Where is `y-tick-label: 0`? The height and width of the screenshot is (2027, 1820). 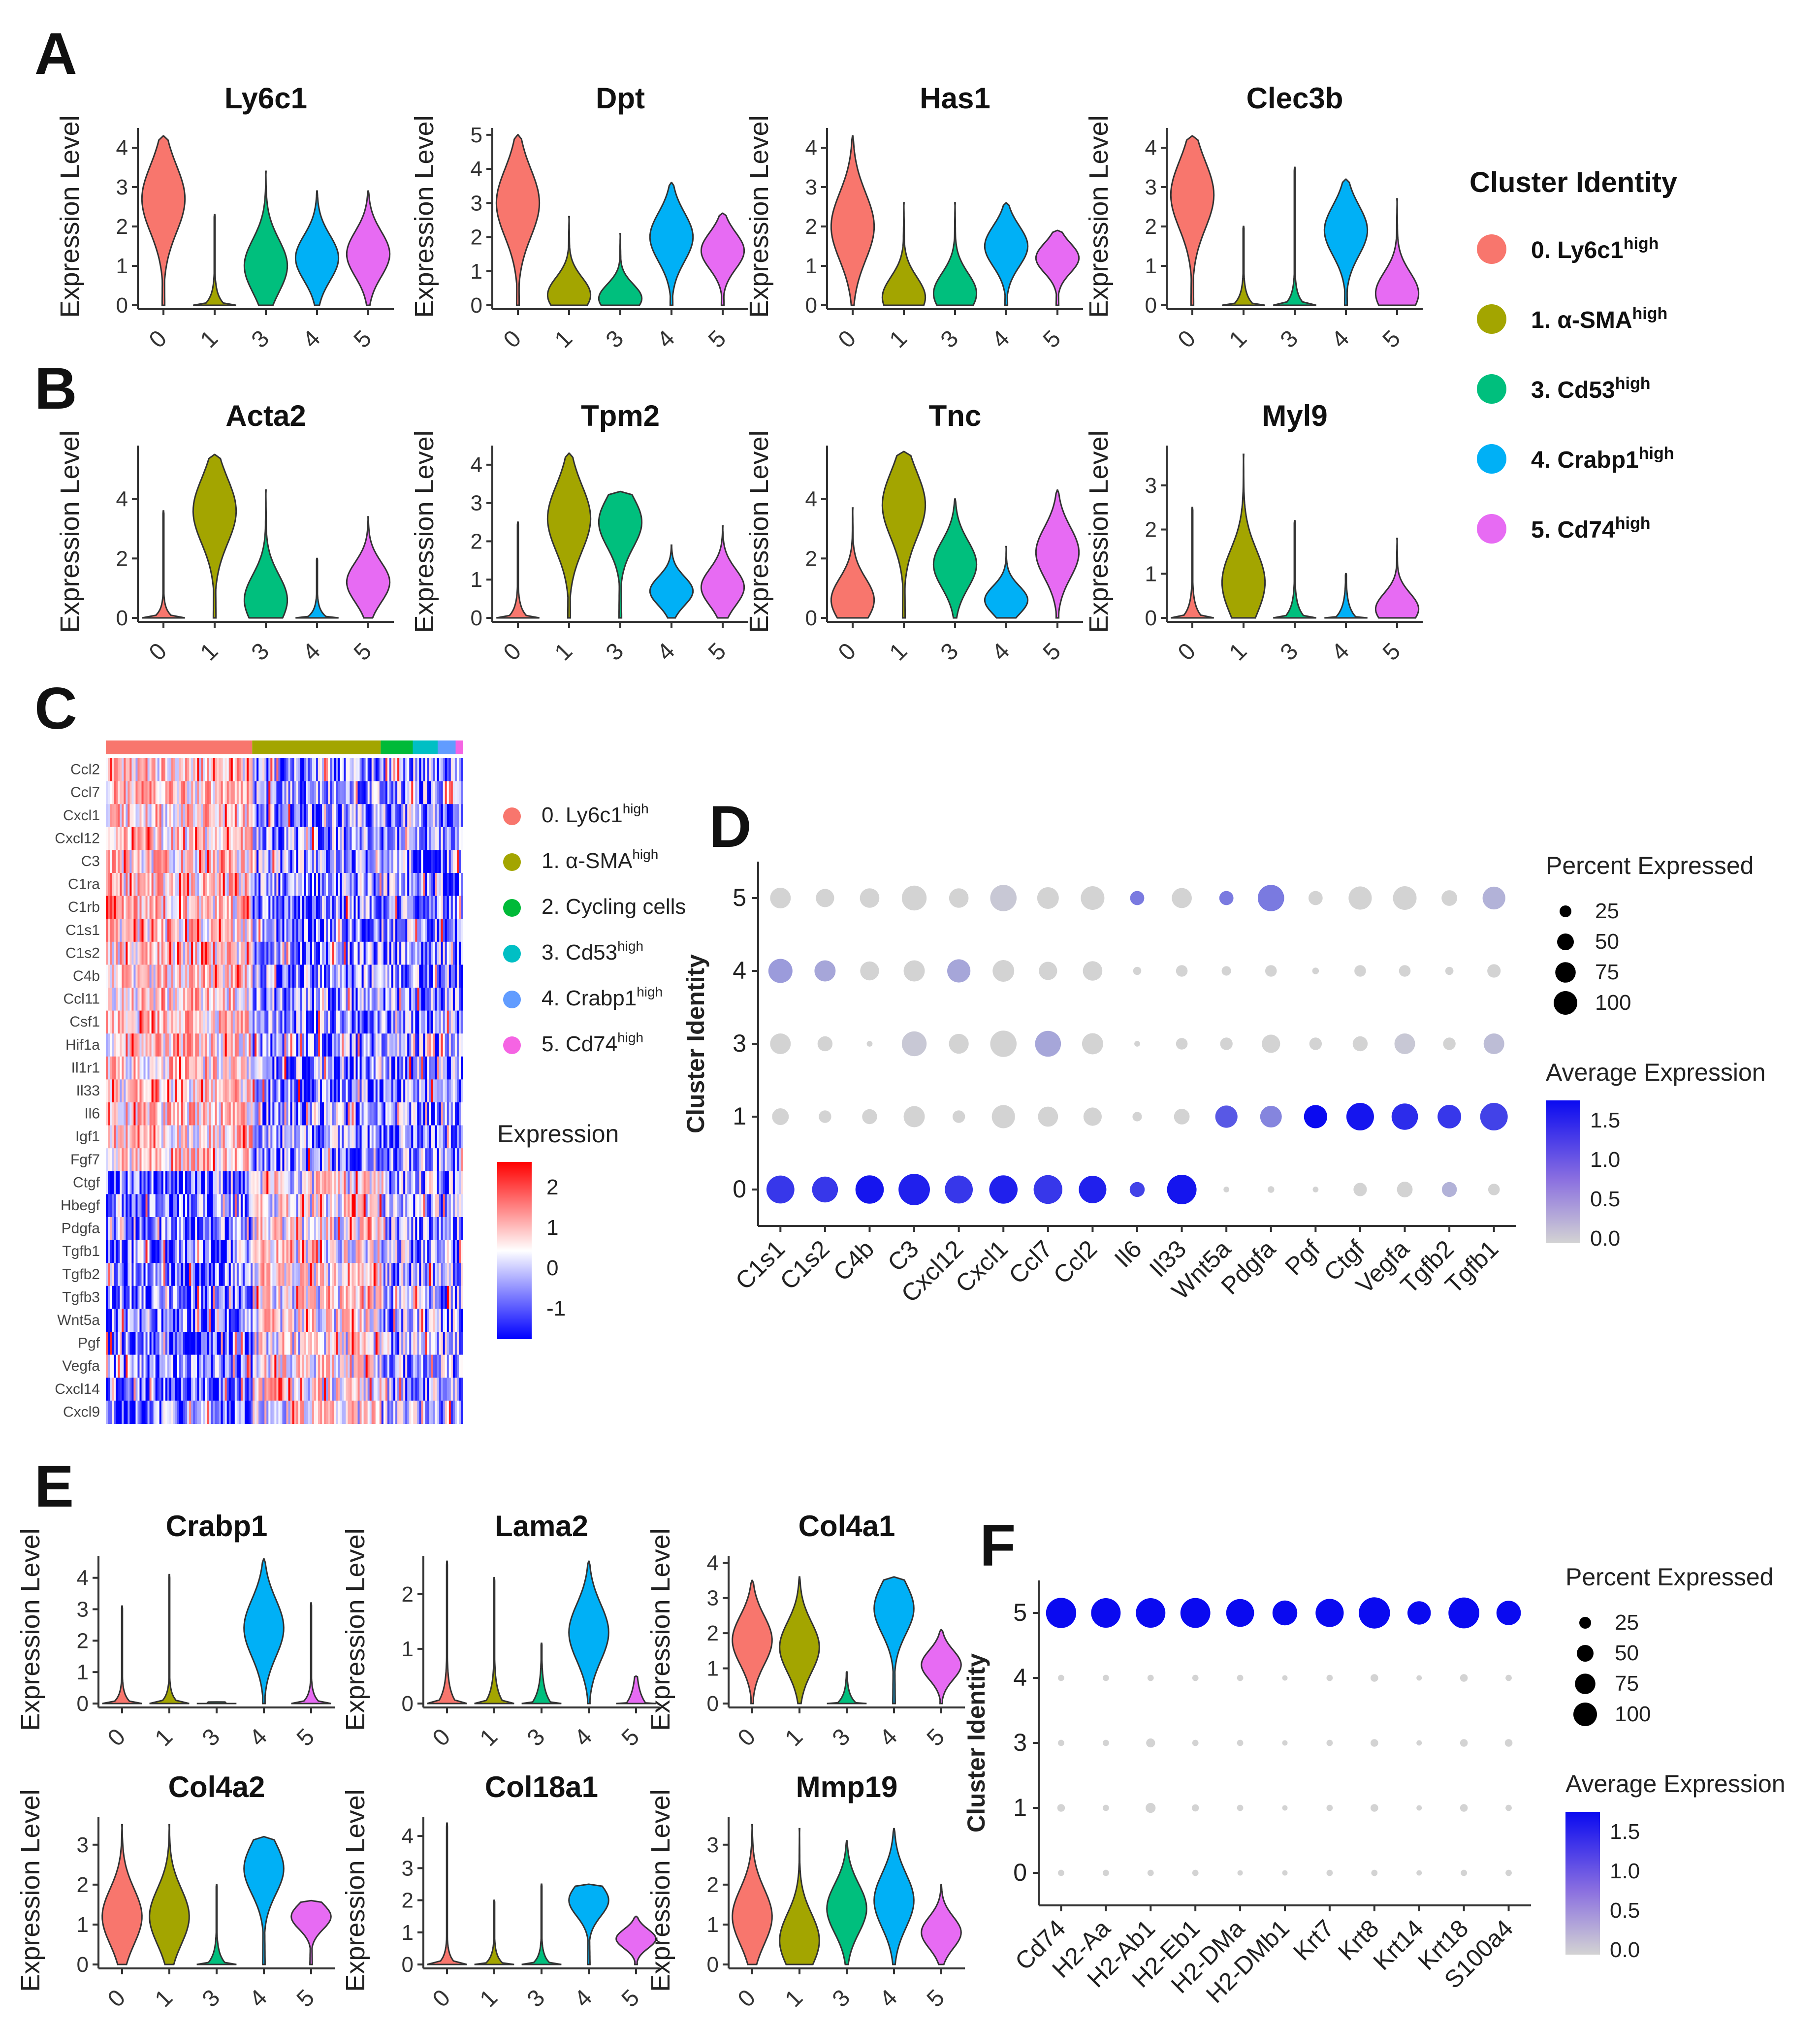
y-tick-label: 0 is located at coordinates (83, 1704).